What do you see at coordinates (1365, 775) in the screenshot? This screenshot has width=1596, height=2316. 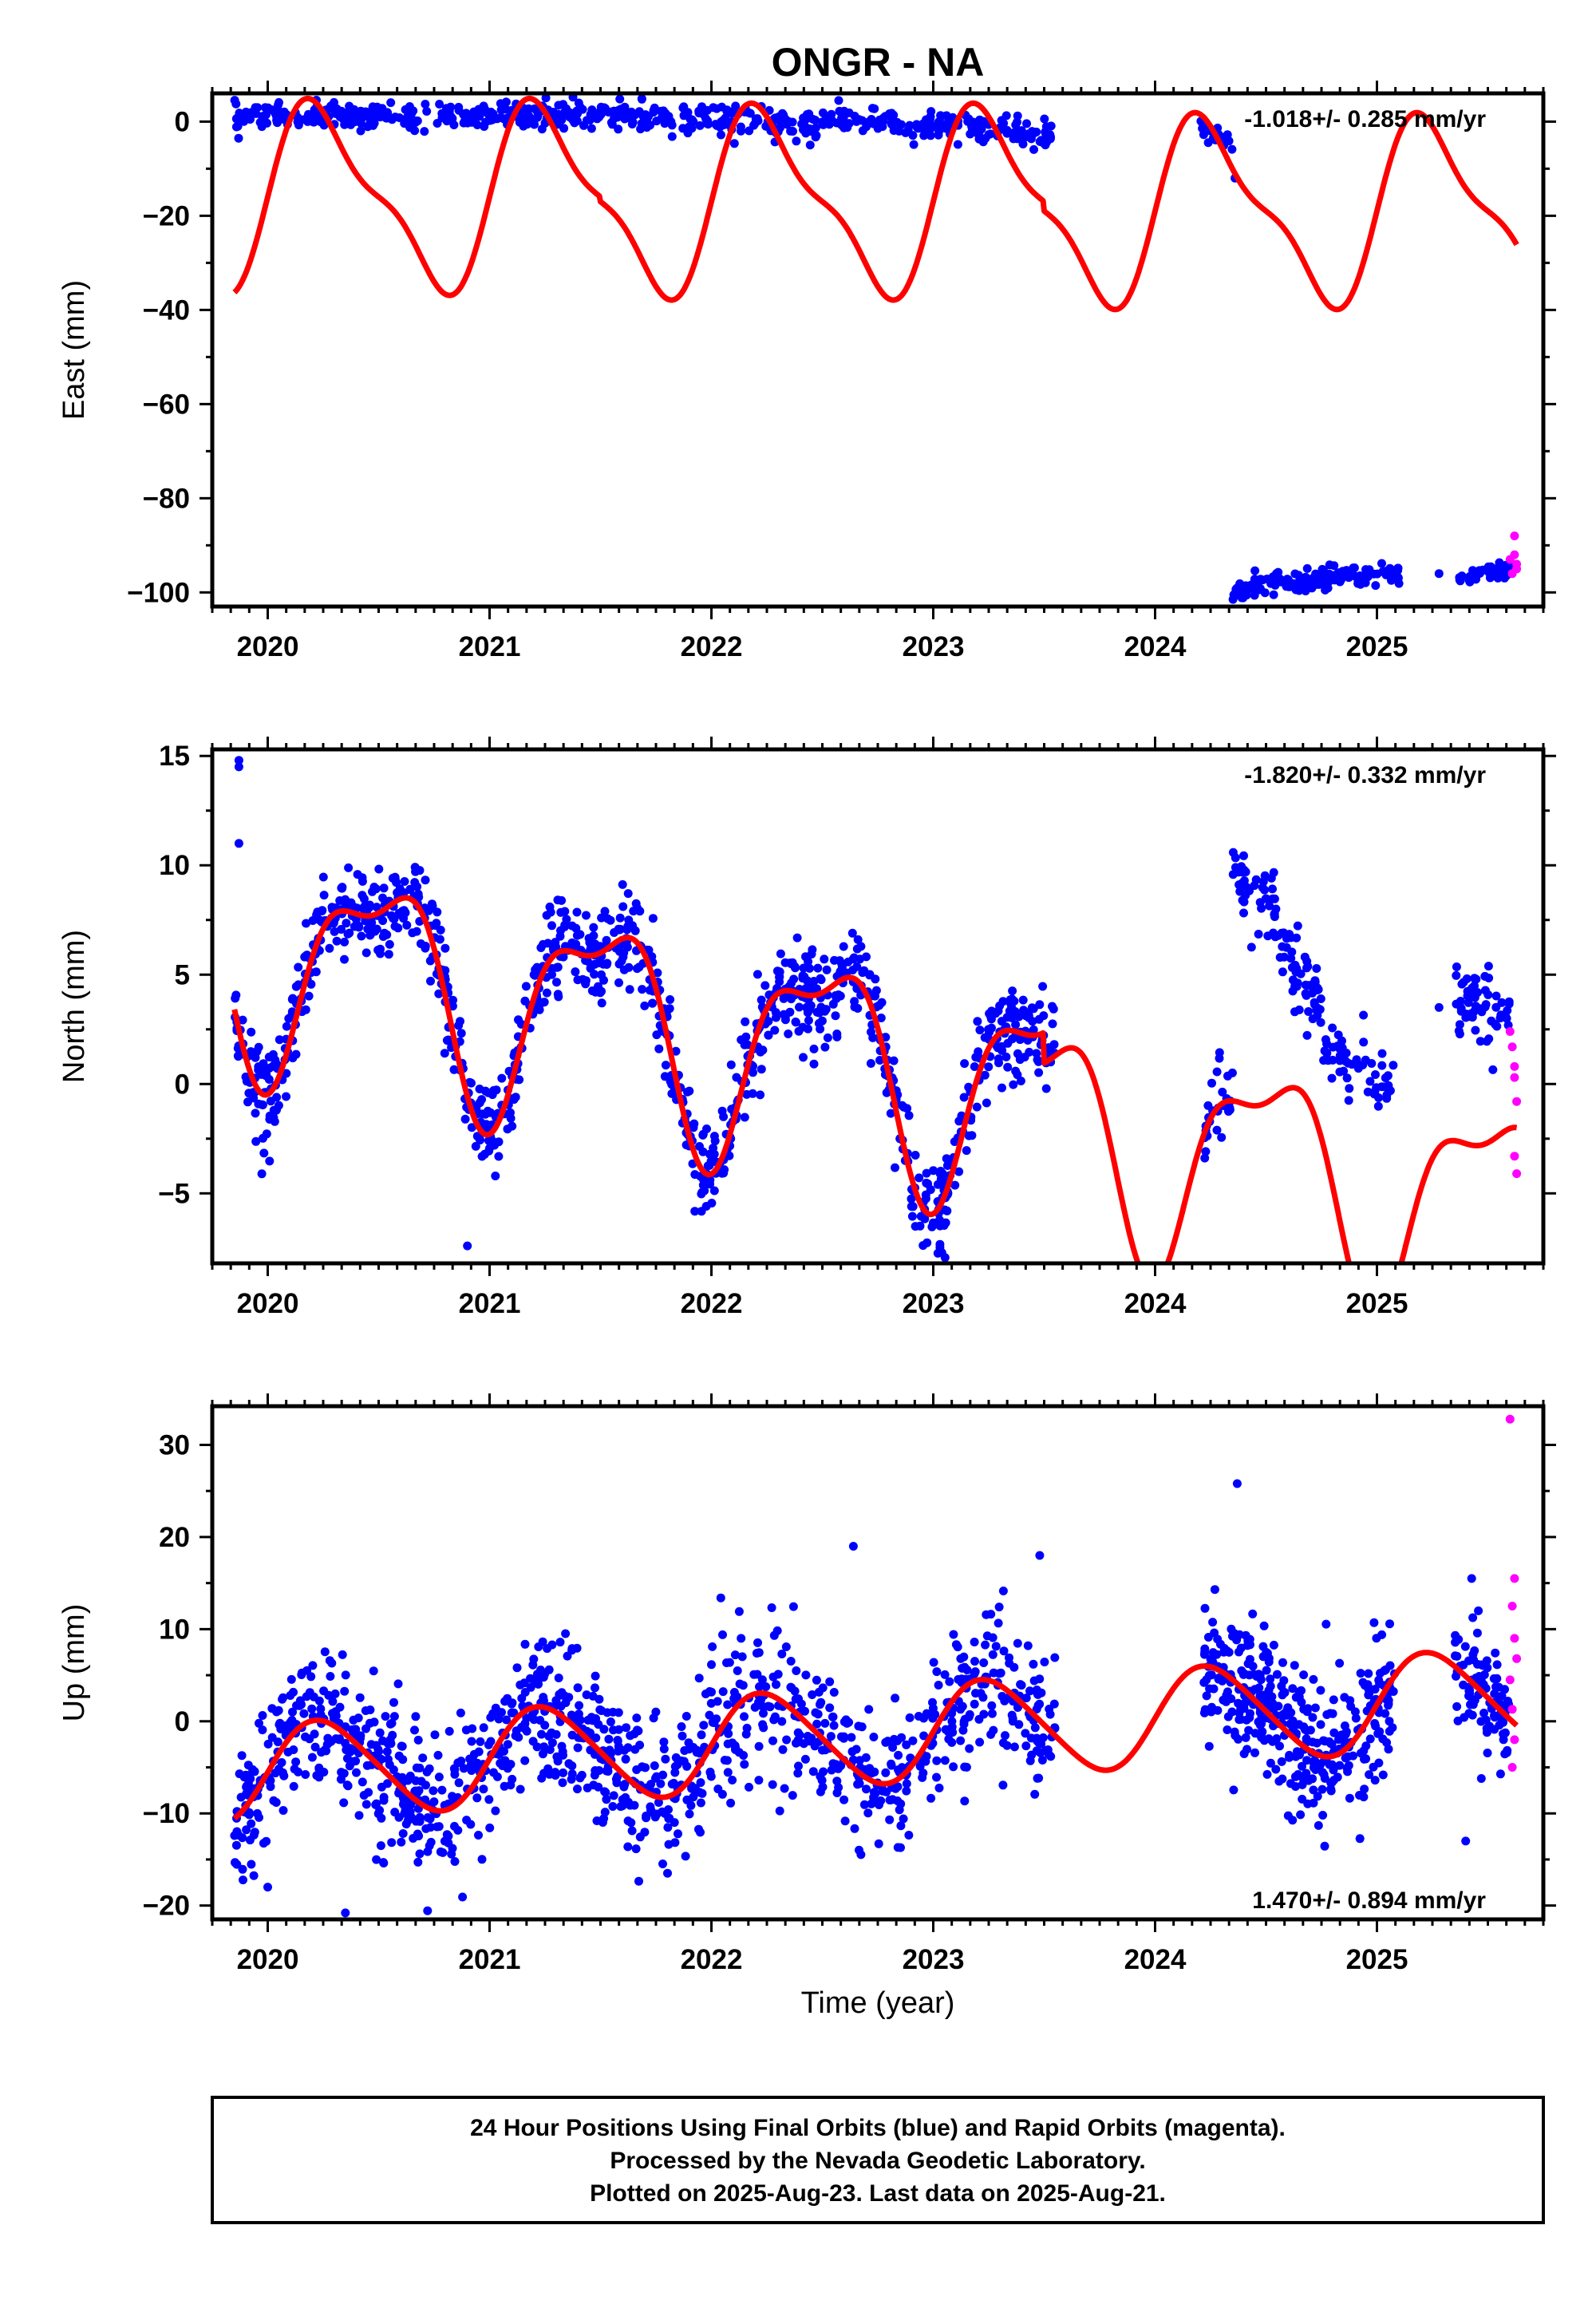 I see `north-velocity-label: -1.820+/- 0.332 mm/yr` at bounding box center [1365, 775].